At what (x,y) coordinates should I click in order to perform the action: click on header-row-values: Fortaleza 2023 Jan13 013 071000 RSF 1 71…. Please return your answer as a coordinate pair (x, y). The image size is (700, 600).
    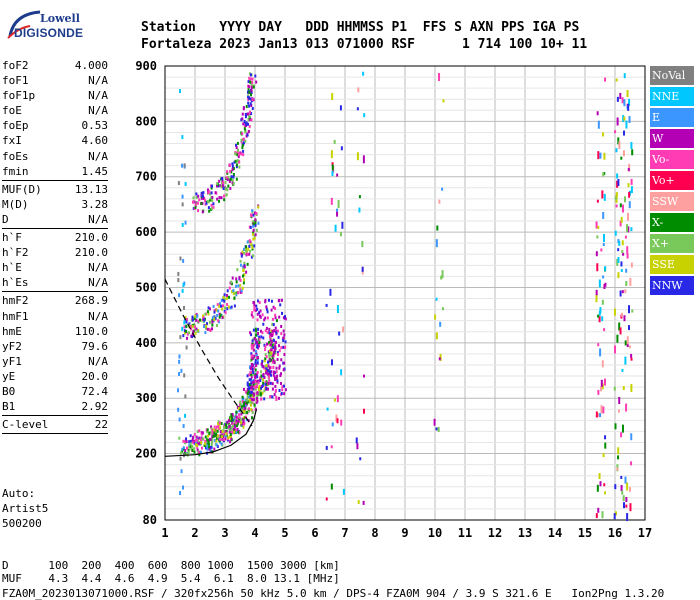
    Looking at the image, I should click on (364, 44).